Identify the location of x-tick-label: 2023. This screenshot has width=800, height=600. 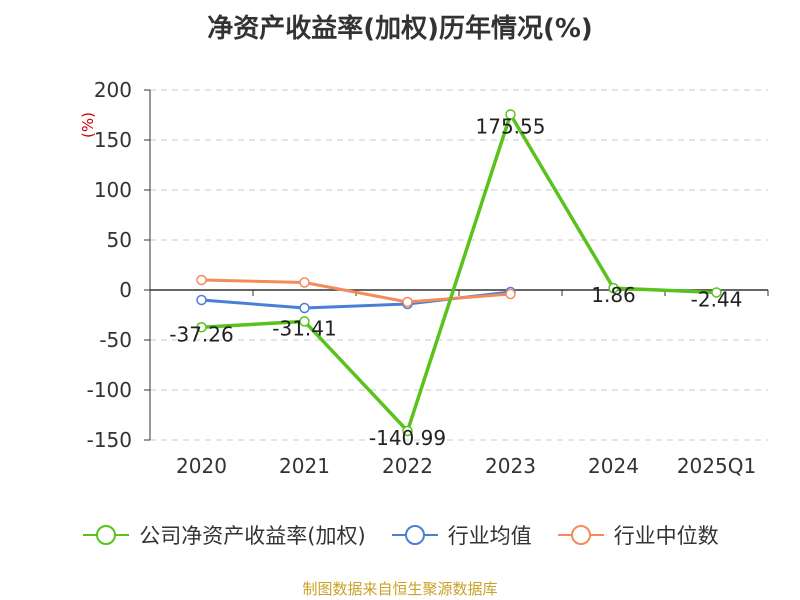
(510, 466).